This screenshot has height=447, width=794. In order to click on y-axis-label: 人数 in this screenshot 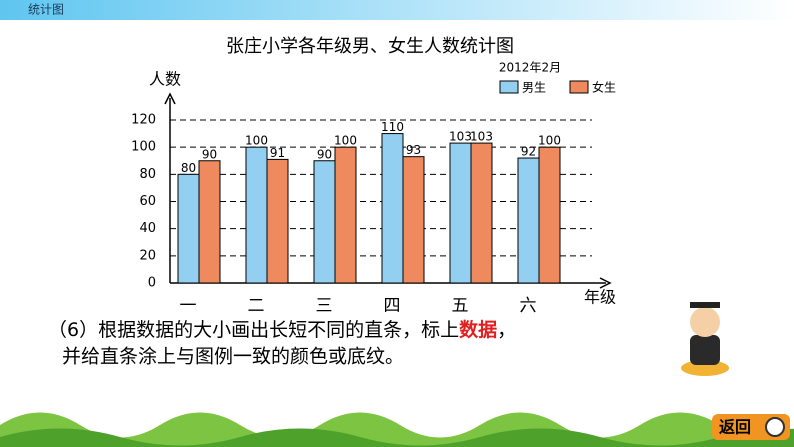, I will do `click(165, 79)`.